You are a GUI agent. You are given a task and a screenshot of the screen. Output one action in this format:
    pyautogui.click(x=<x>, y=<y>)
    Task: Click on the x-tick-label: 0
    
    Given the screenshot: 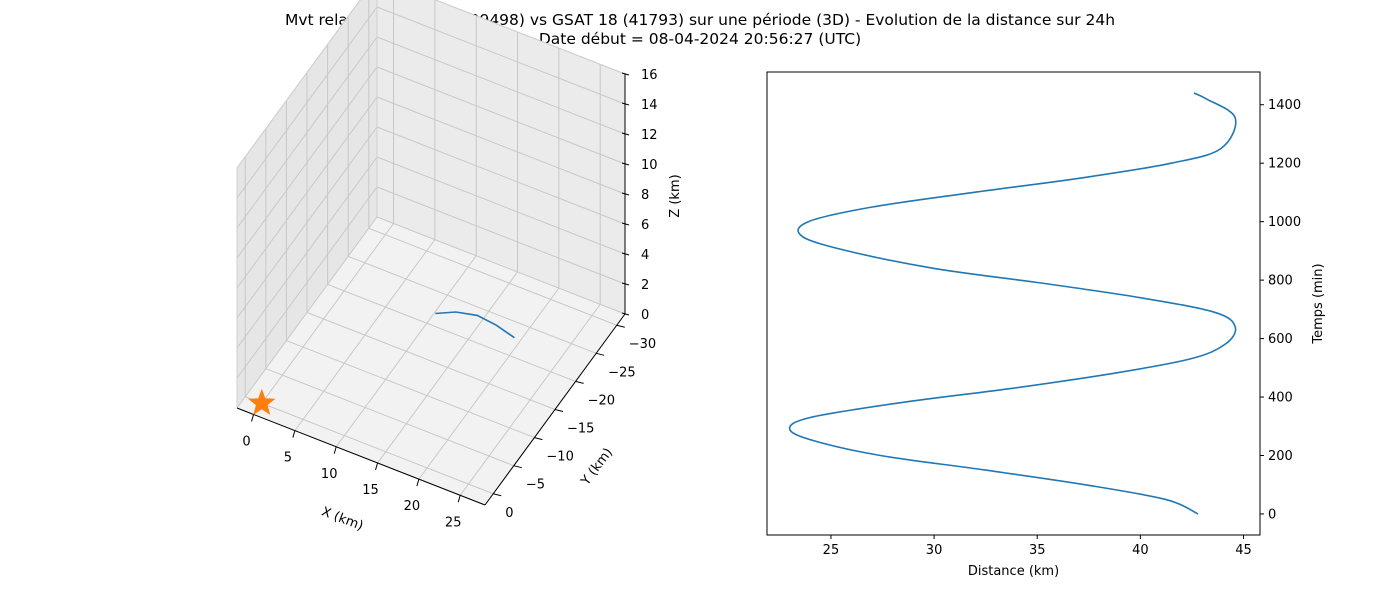 What is the action you would take?
    pyautogui.click(x=246, y=441)
    